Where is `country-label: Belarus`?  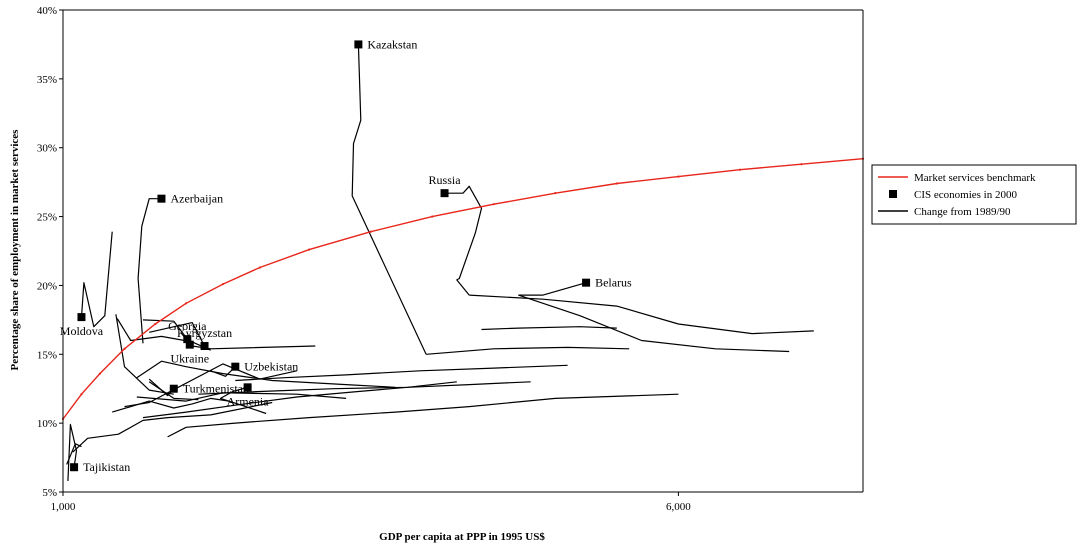 country-label: Belarus is located at coordinates (613, 283).